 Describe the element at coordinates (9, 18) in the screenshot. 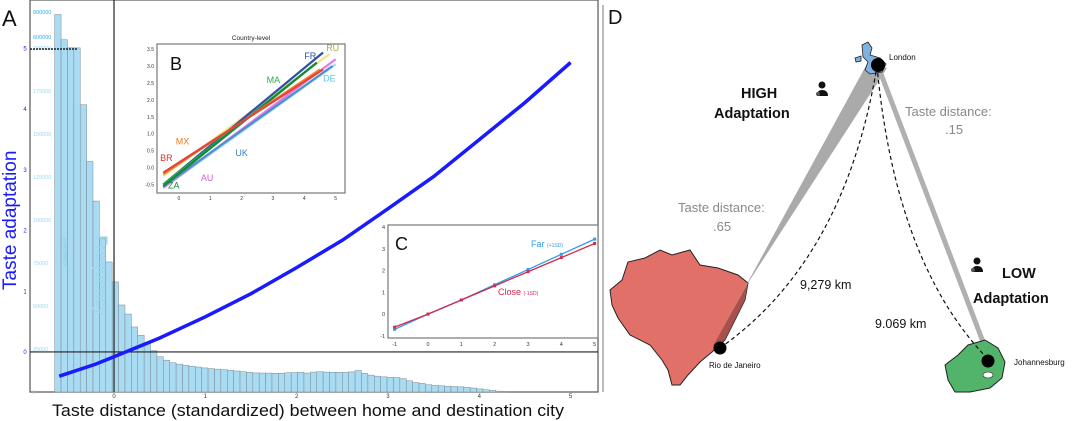

I see `panel-label-a: A` at that location.